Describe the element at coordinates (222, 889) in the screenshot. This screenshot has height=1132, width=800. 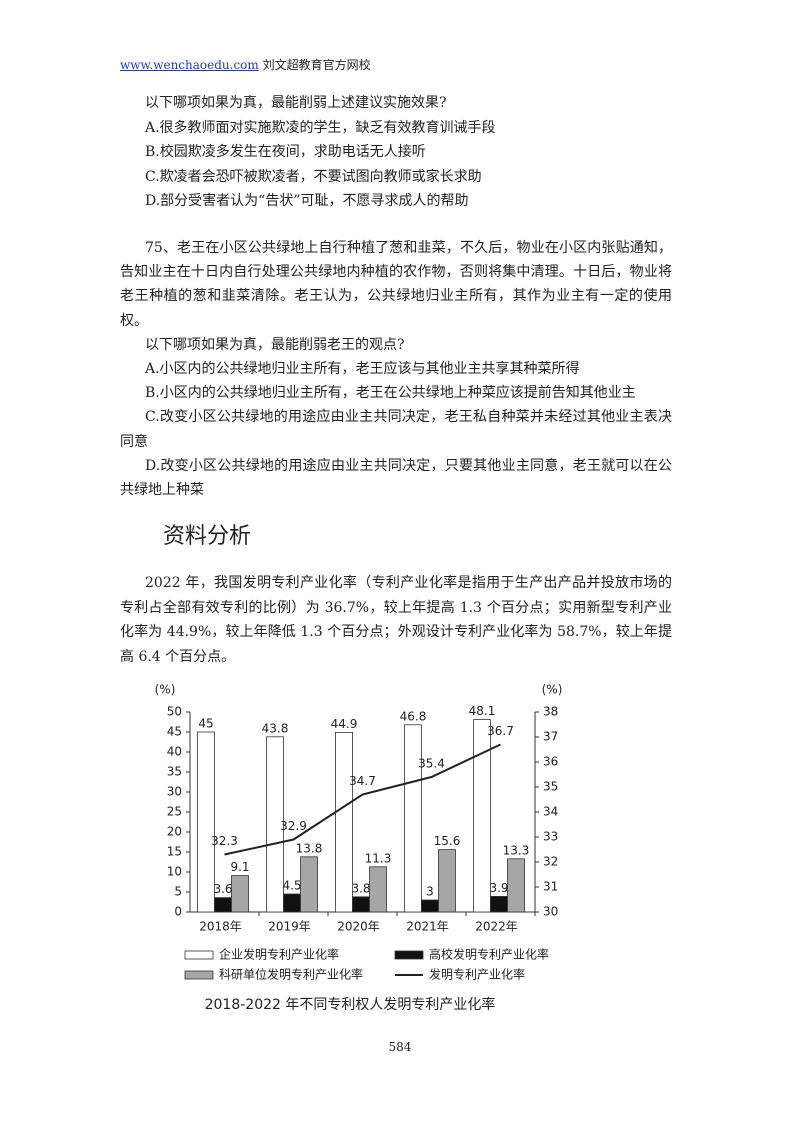
I see `value-label: 3.6` at that location.